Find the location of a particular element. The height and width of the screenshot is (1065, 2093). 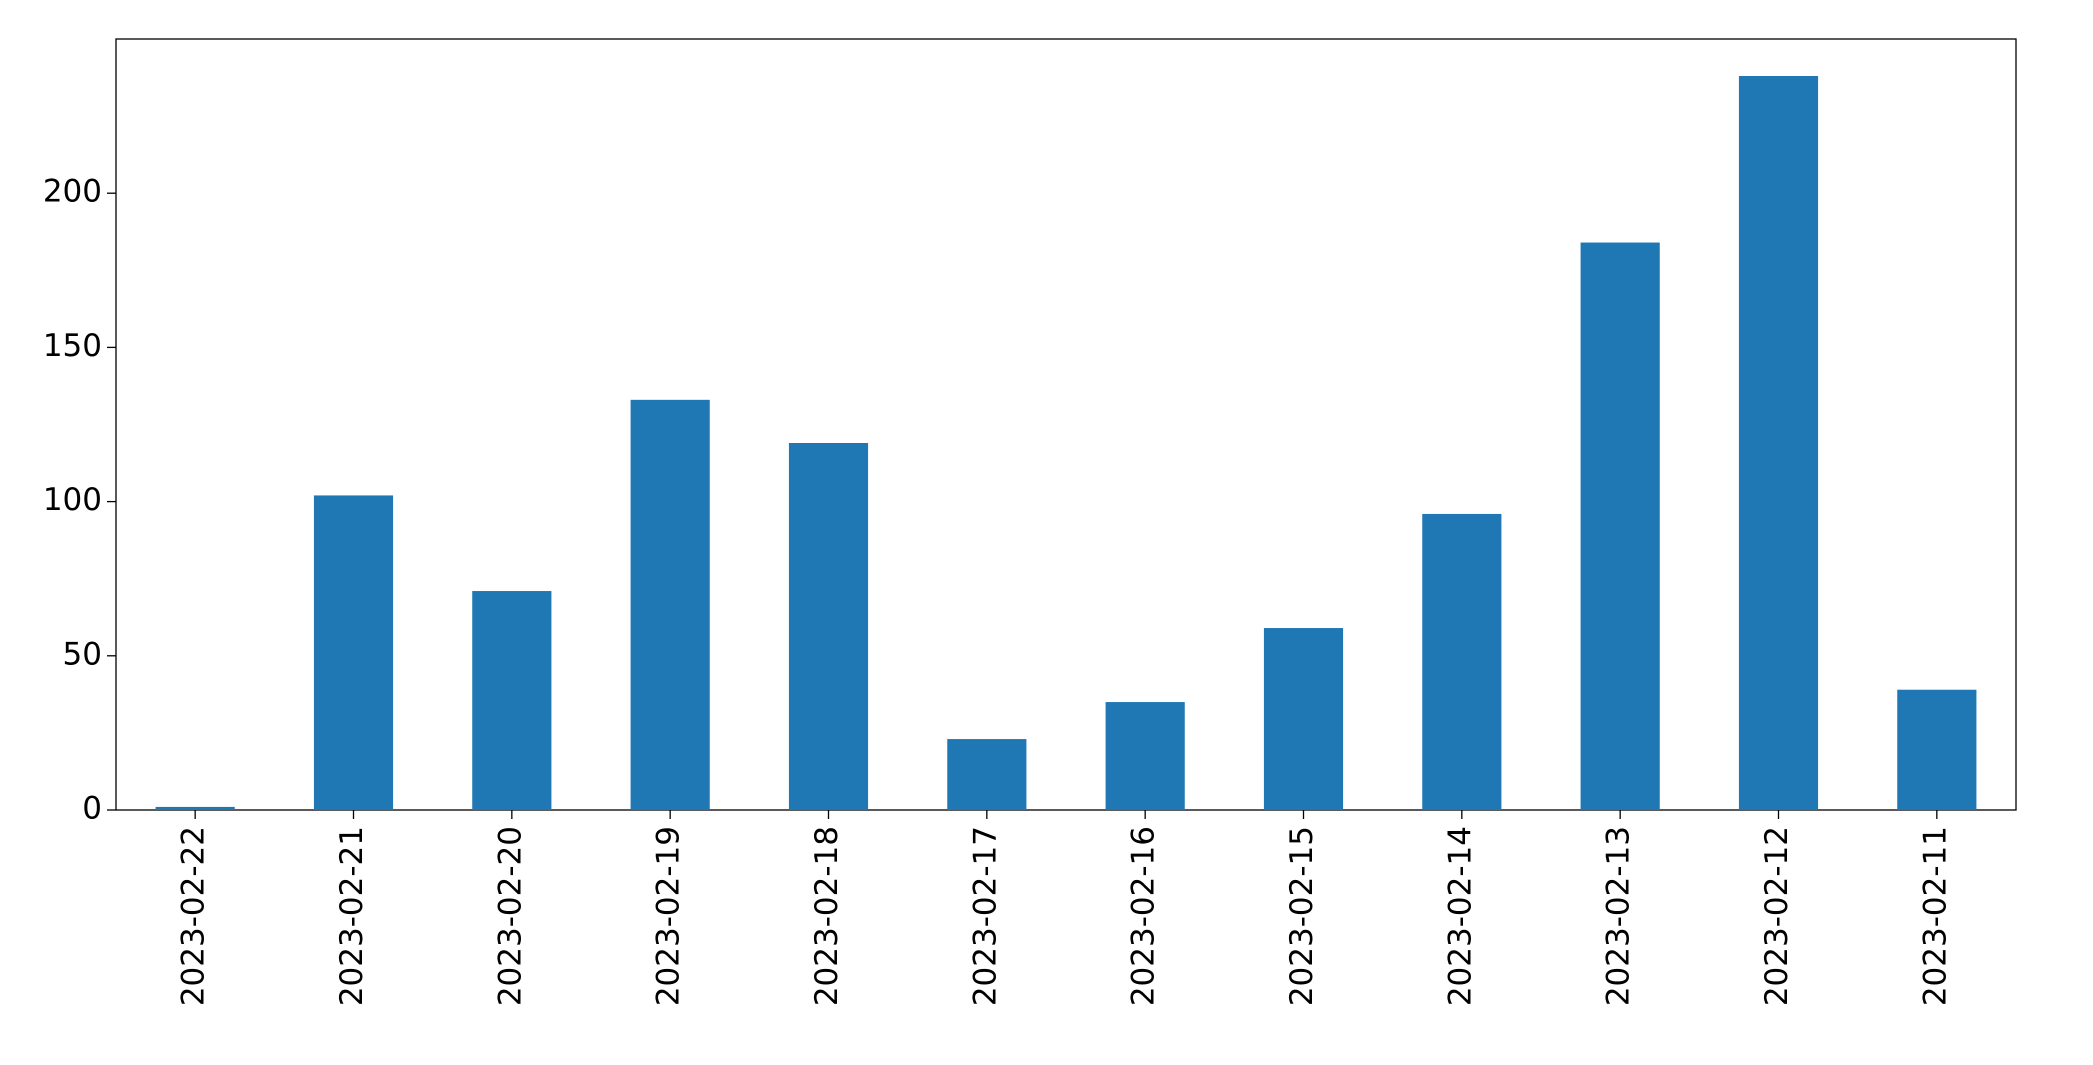

x-tick-label: 2023-02-13 is located at coordinates (1619, 916).